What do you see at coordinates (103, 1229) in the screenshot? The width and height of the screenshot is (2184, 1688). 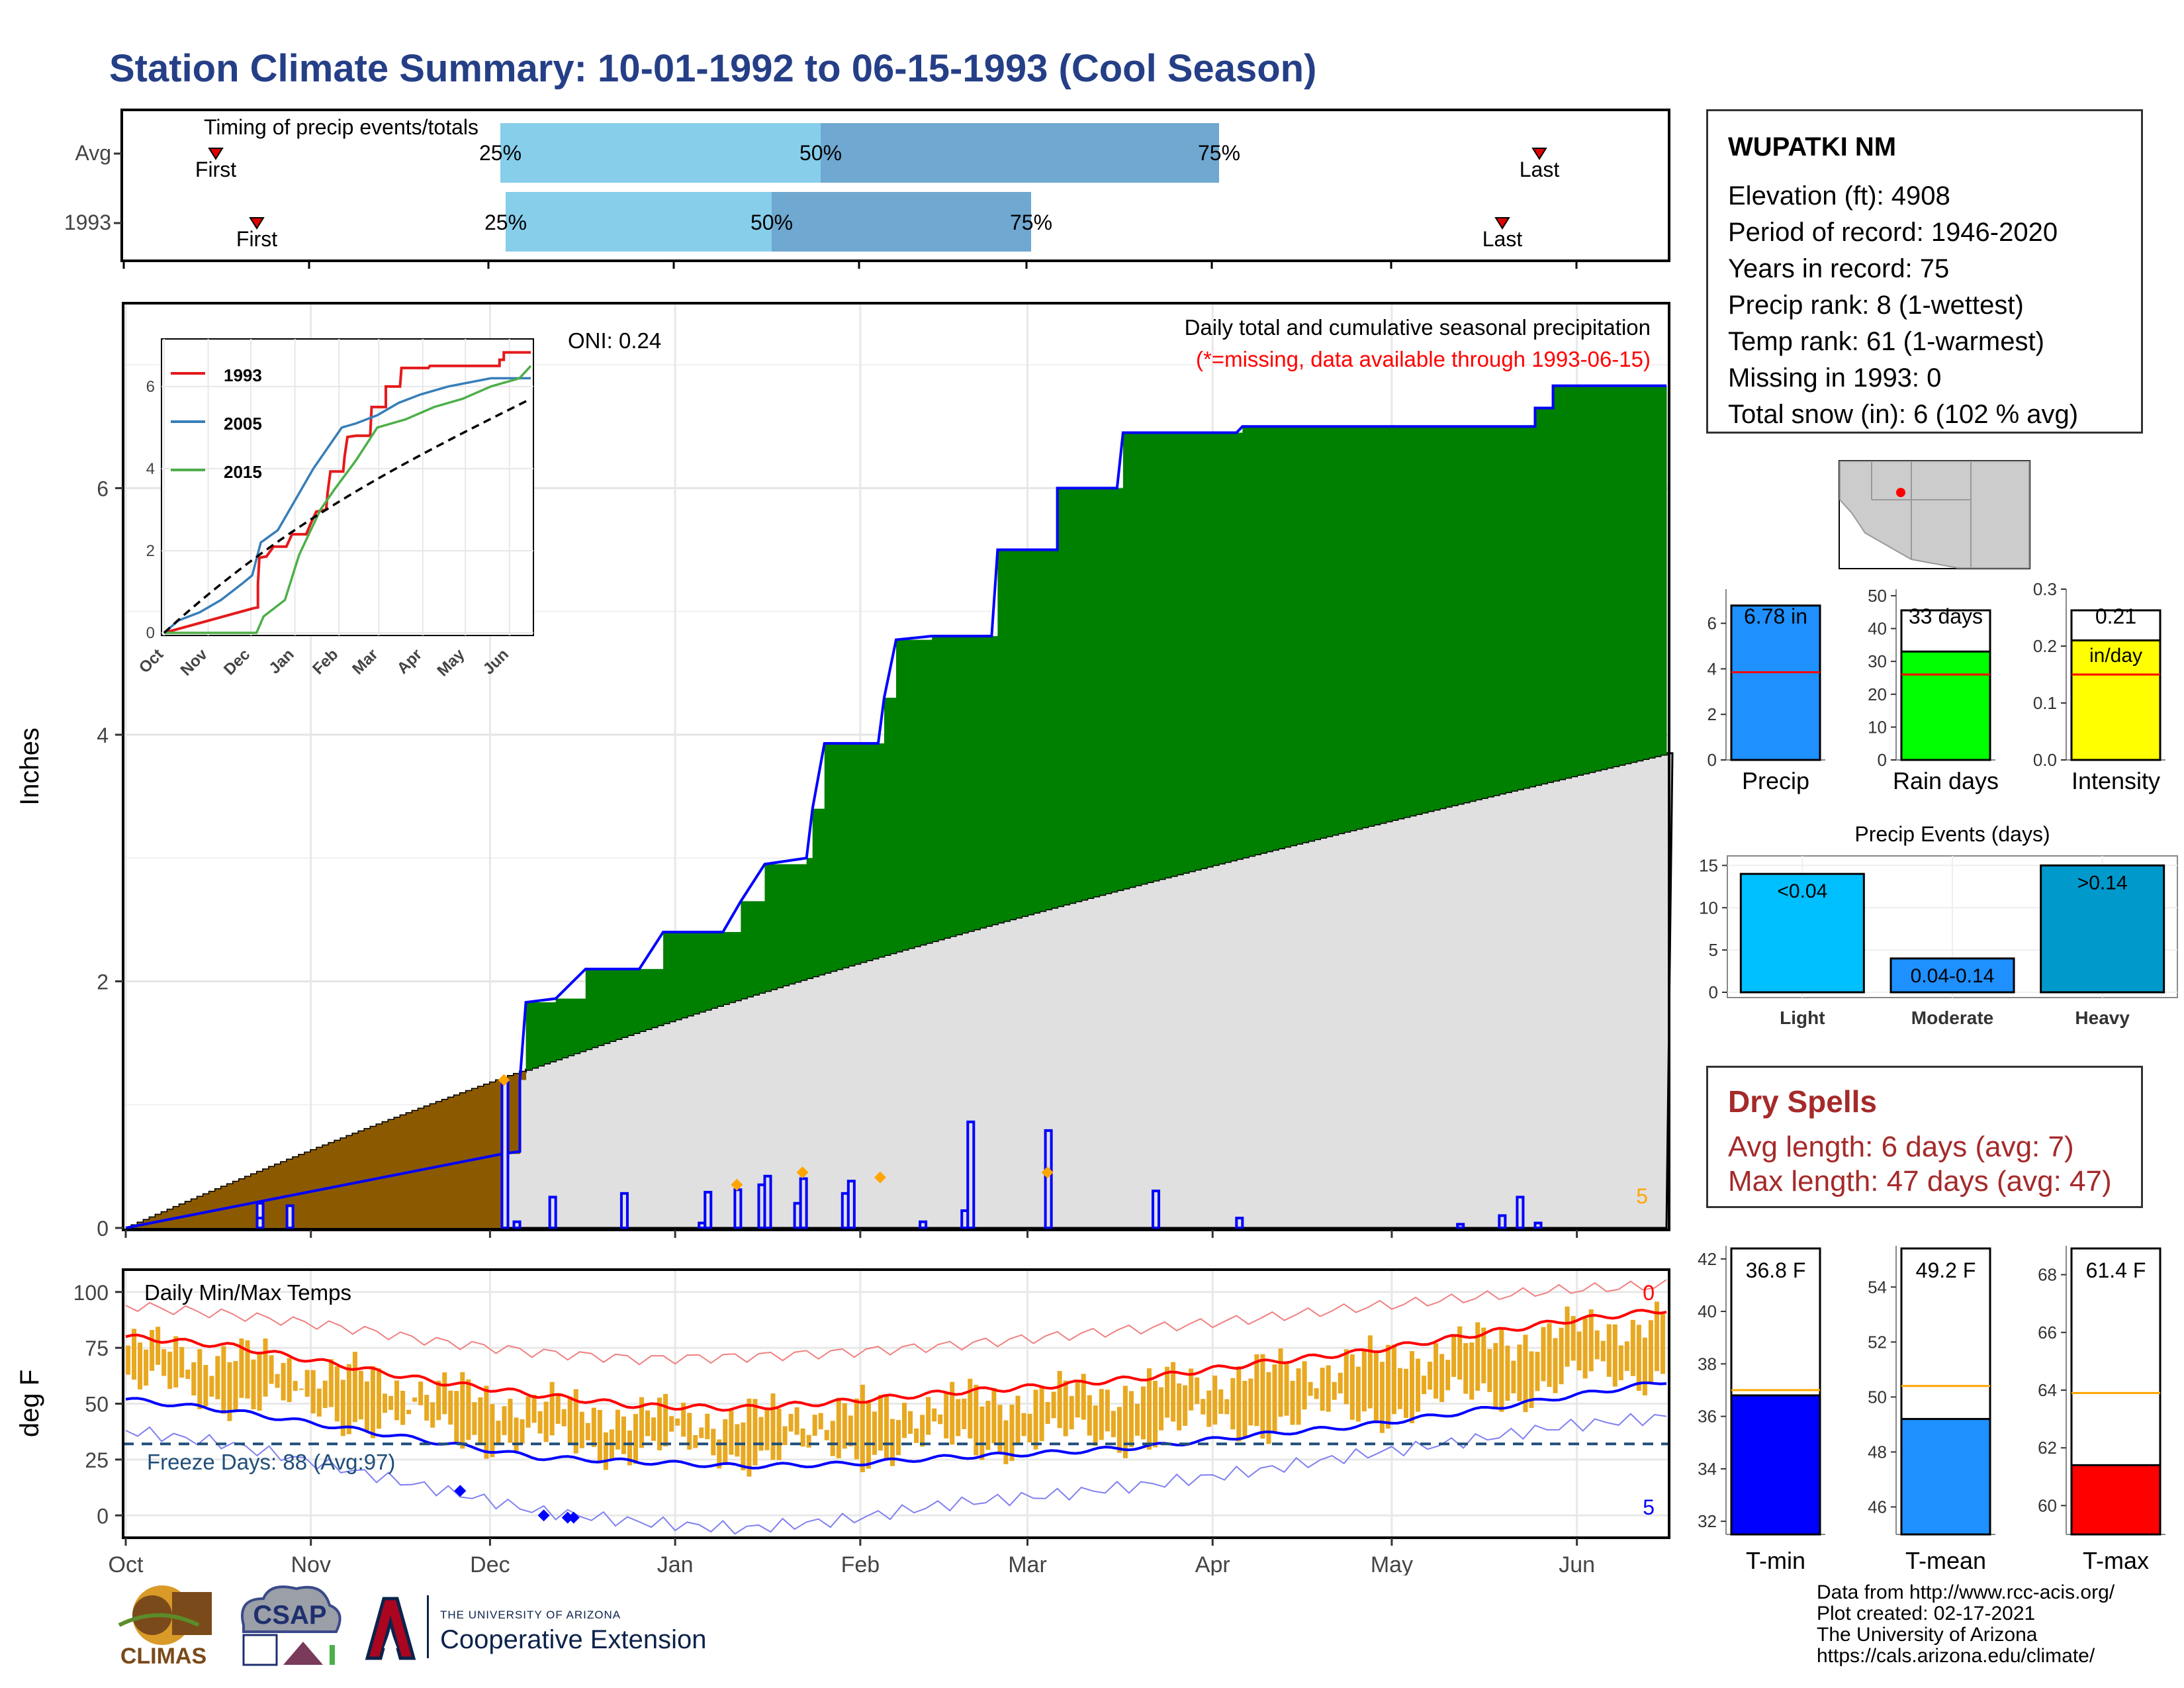 I see `precip-ytick-label: 0` at bounding box center [103, 1229].